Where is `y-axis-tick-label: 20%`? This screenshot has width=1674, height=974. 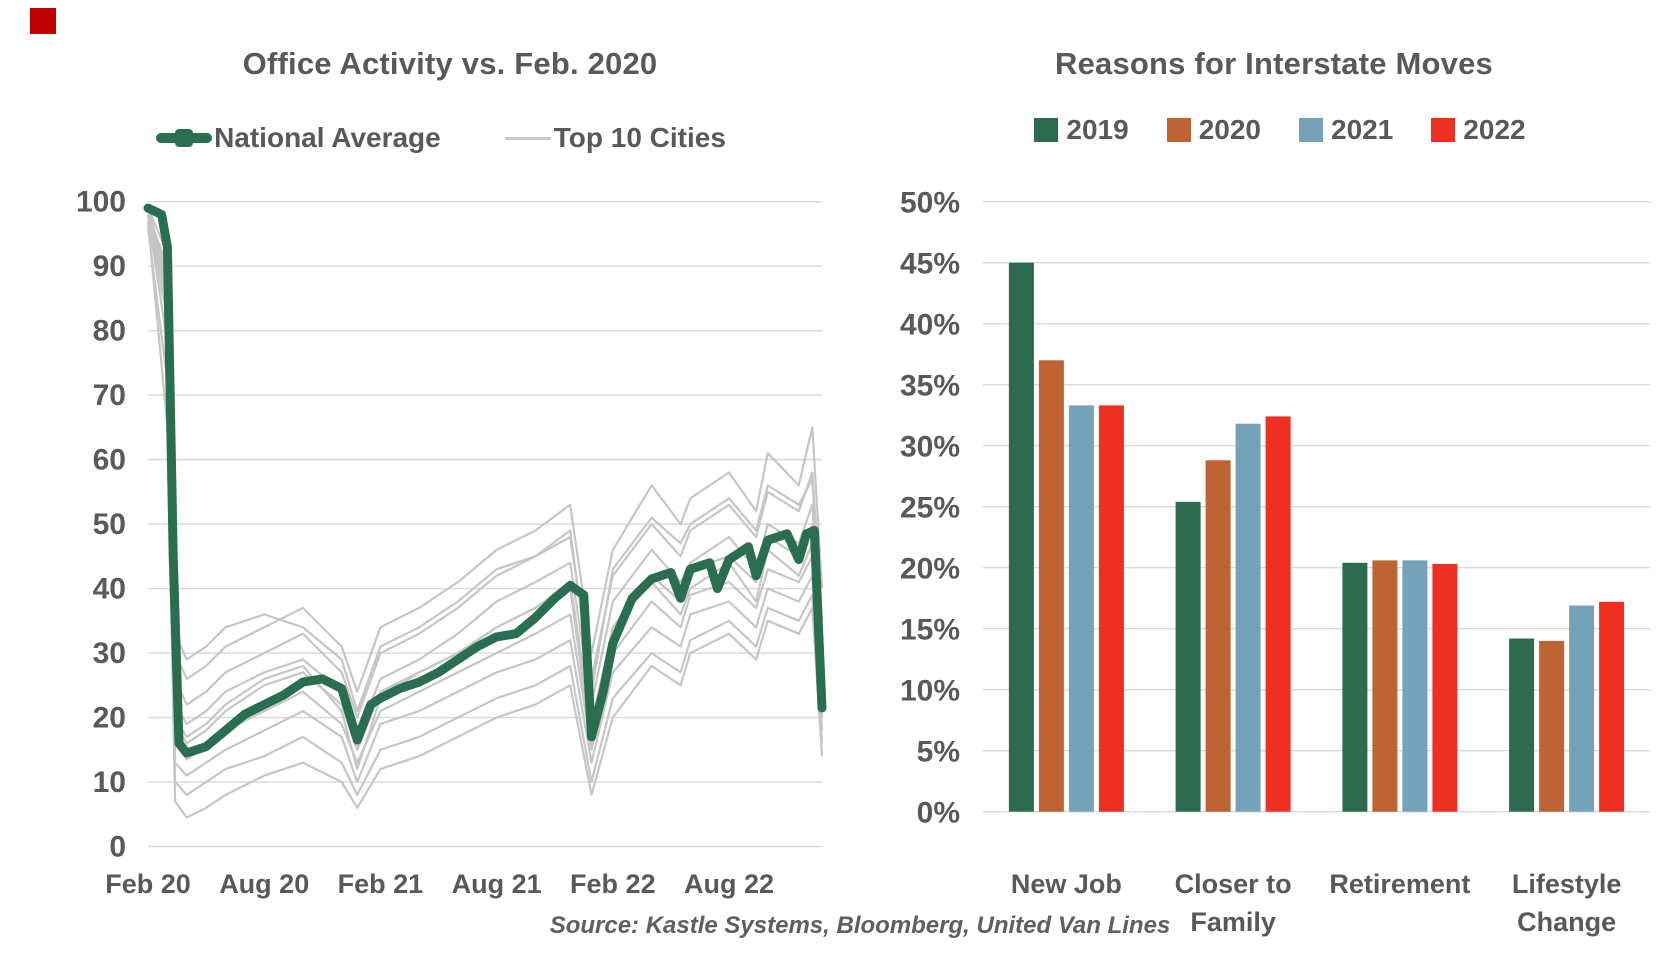 y-axis-tick-label: 20% is located at coordinates (930, 569).